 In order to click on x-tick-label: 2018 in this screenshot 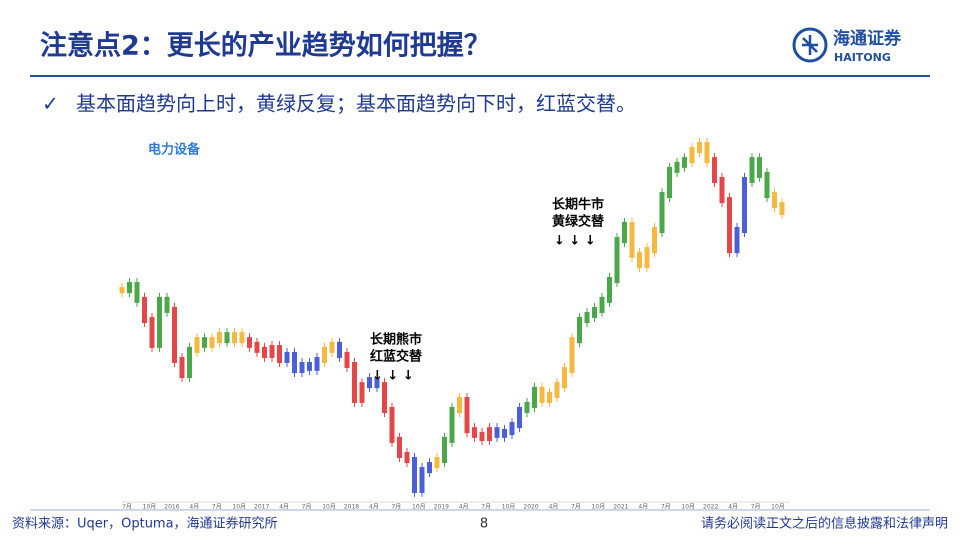, I will do `click(351, 507)`.